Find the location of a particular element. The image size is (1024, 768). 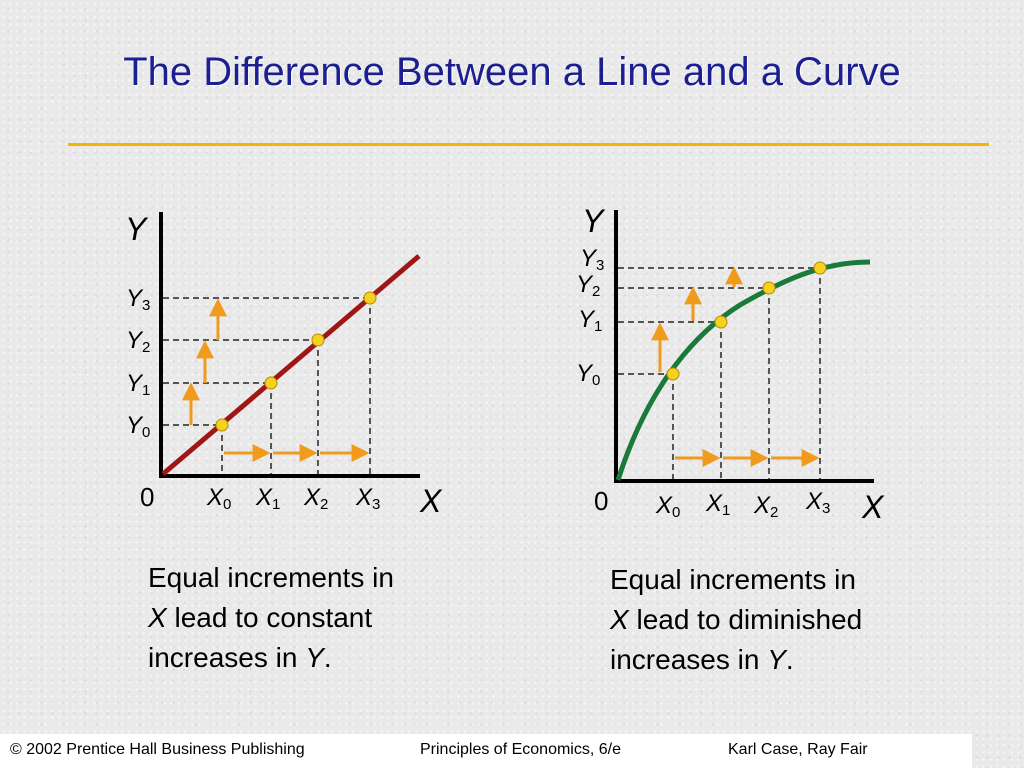

left-caption-line3-pre: increases in is located at coordinates (227, 657).